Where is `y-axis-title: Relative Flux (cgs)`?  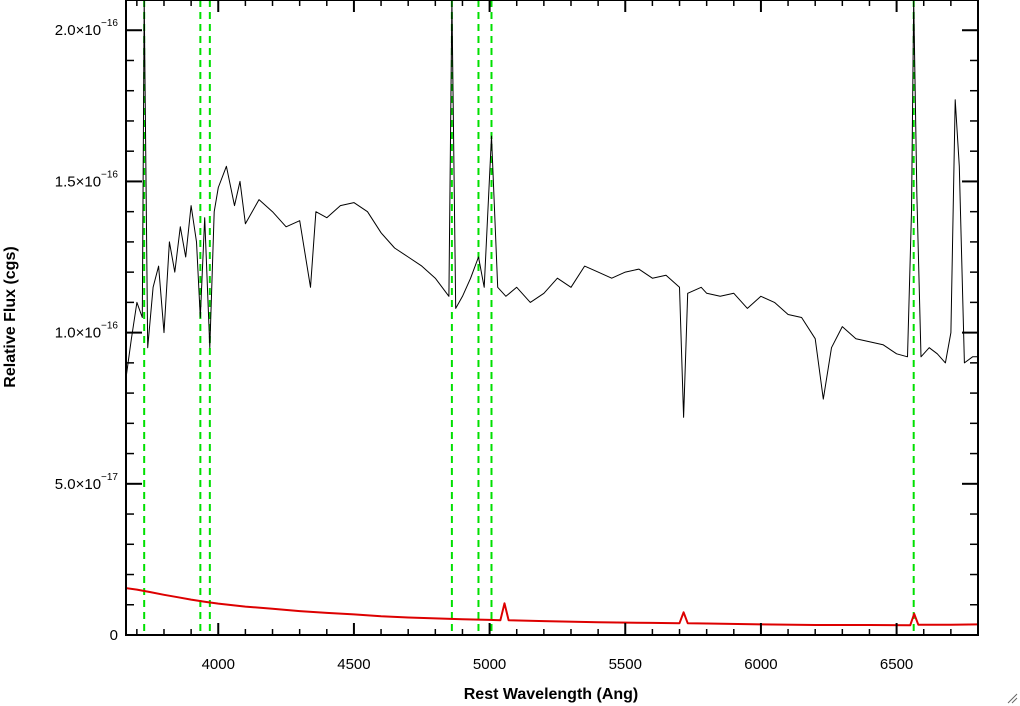
y-axis-title: Relative Flux (cgs) is located at coordinates (10, 316).